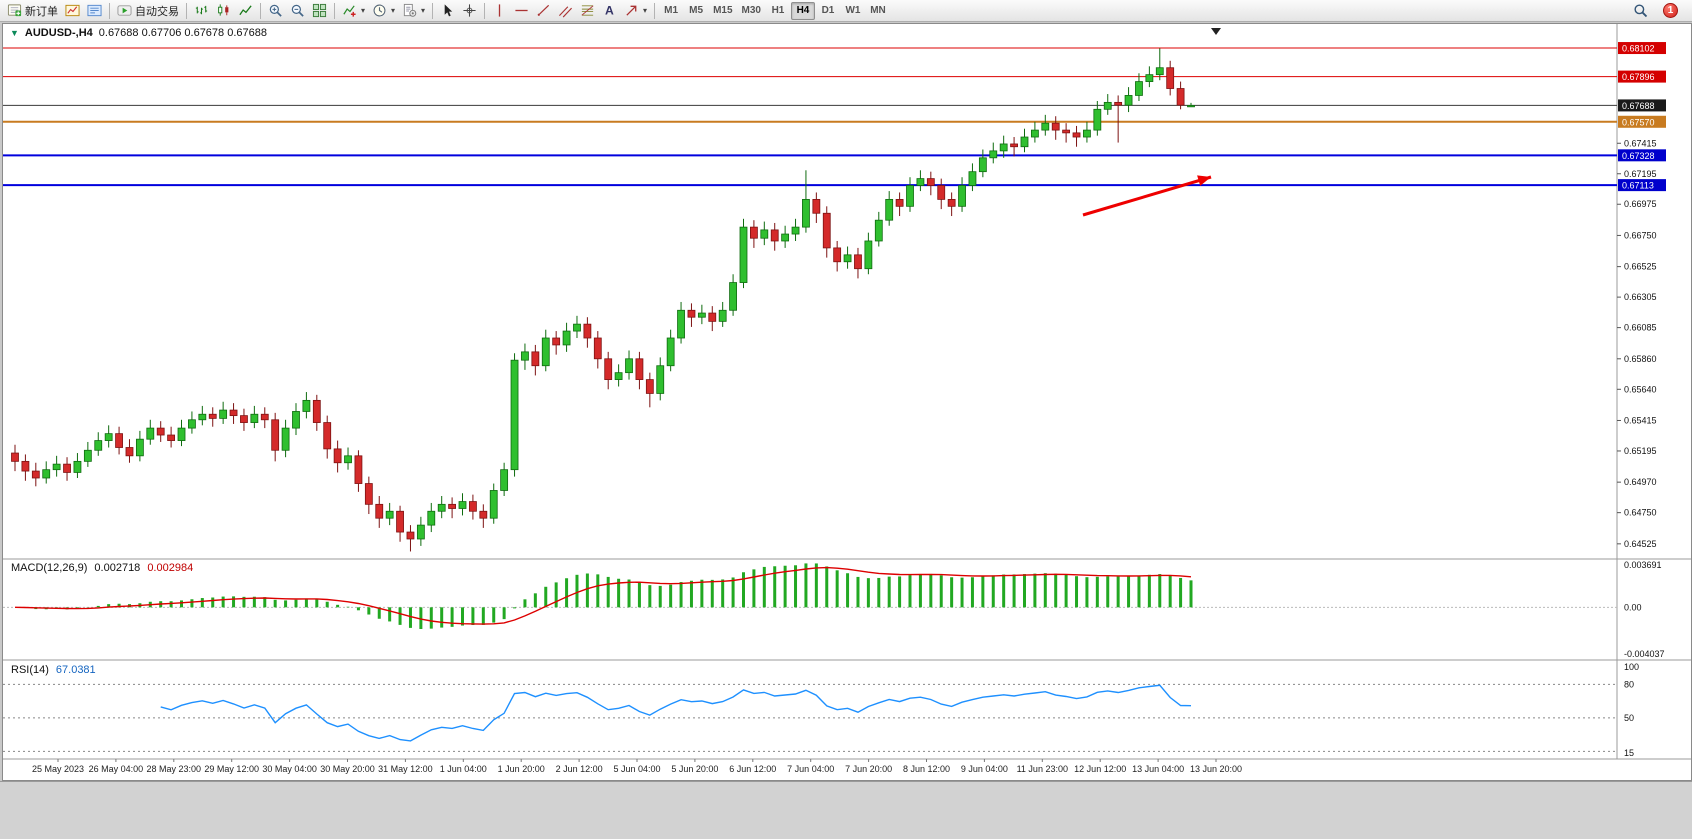  I want to click on new-order-button: 新订单, so click(32, 11).